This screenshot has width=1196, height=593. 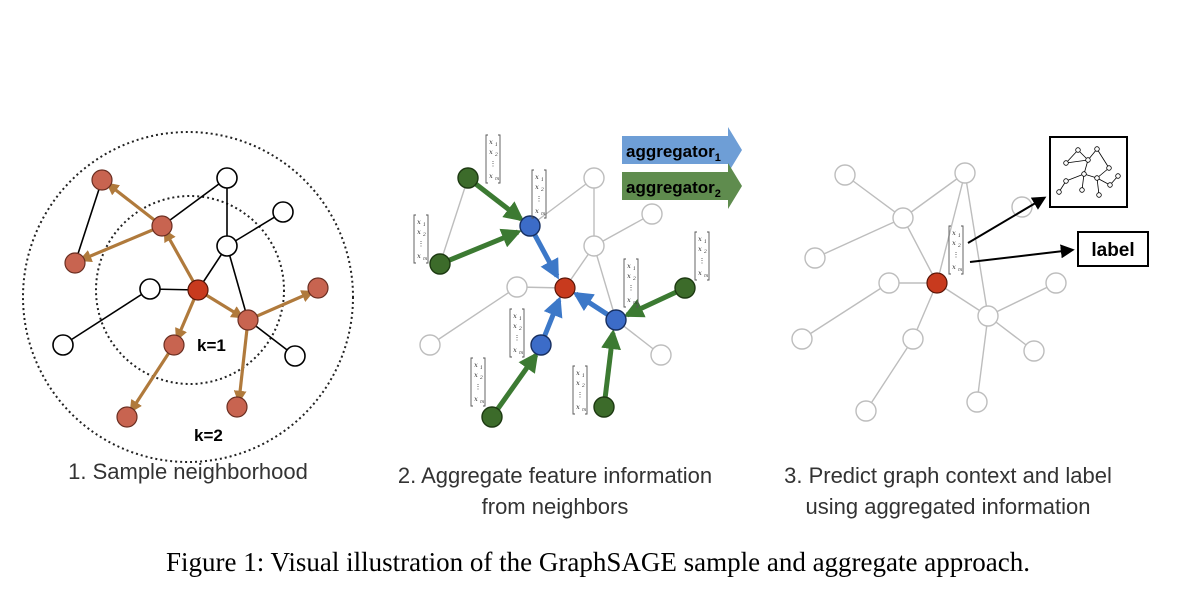 I want to click on panel-1-caption: 1. Sample neighborhood, so click(x=188, y=471).